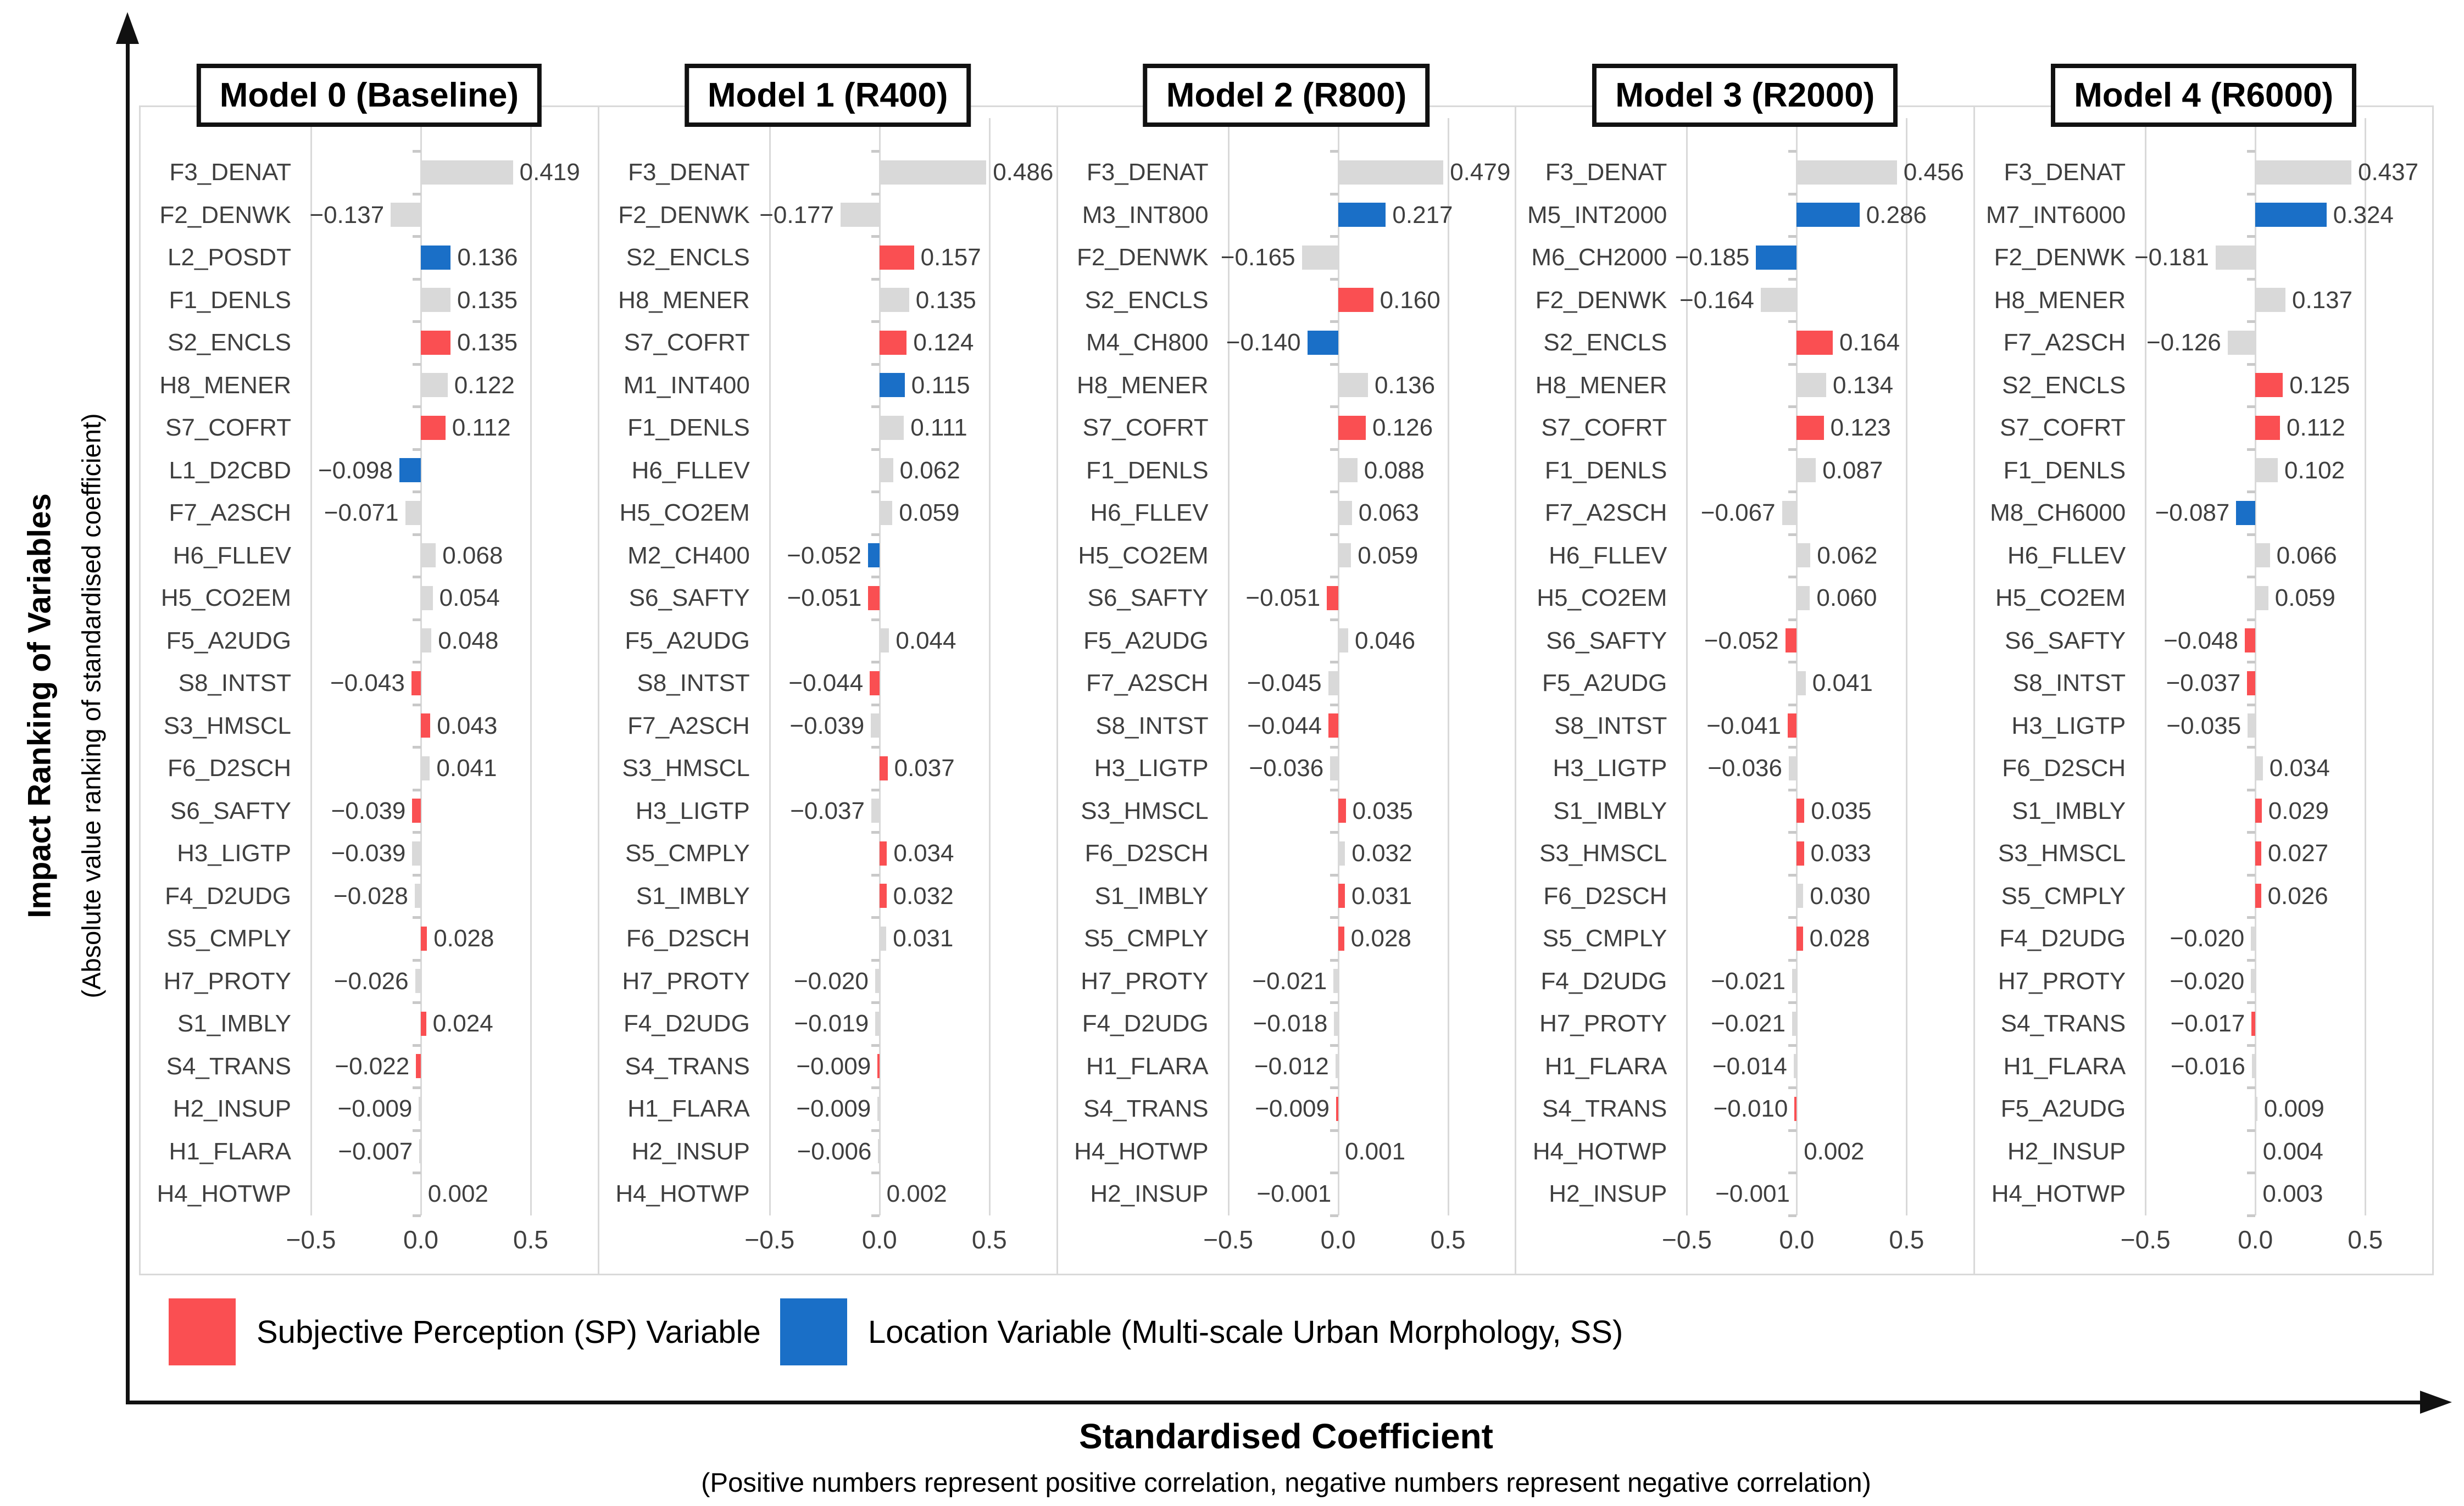  Describe the element at coordinates (2363, 214) in the screenshot. I see `value-label: 0.324` at that location.